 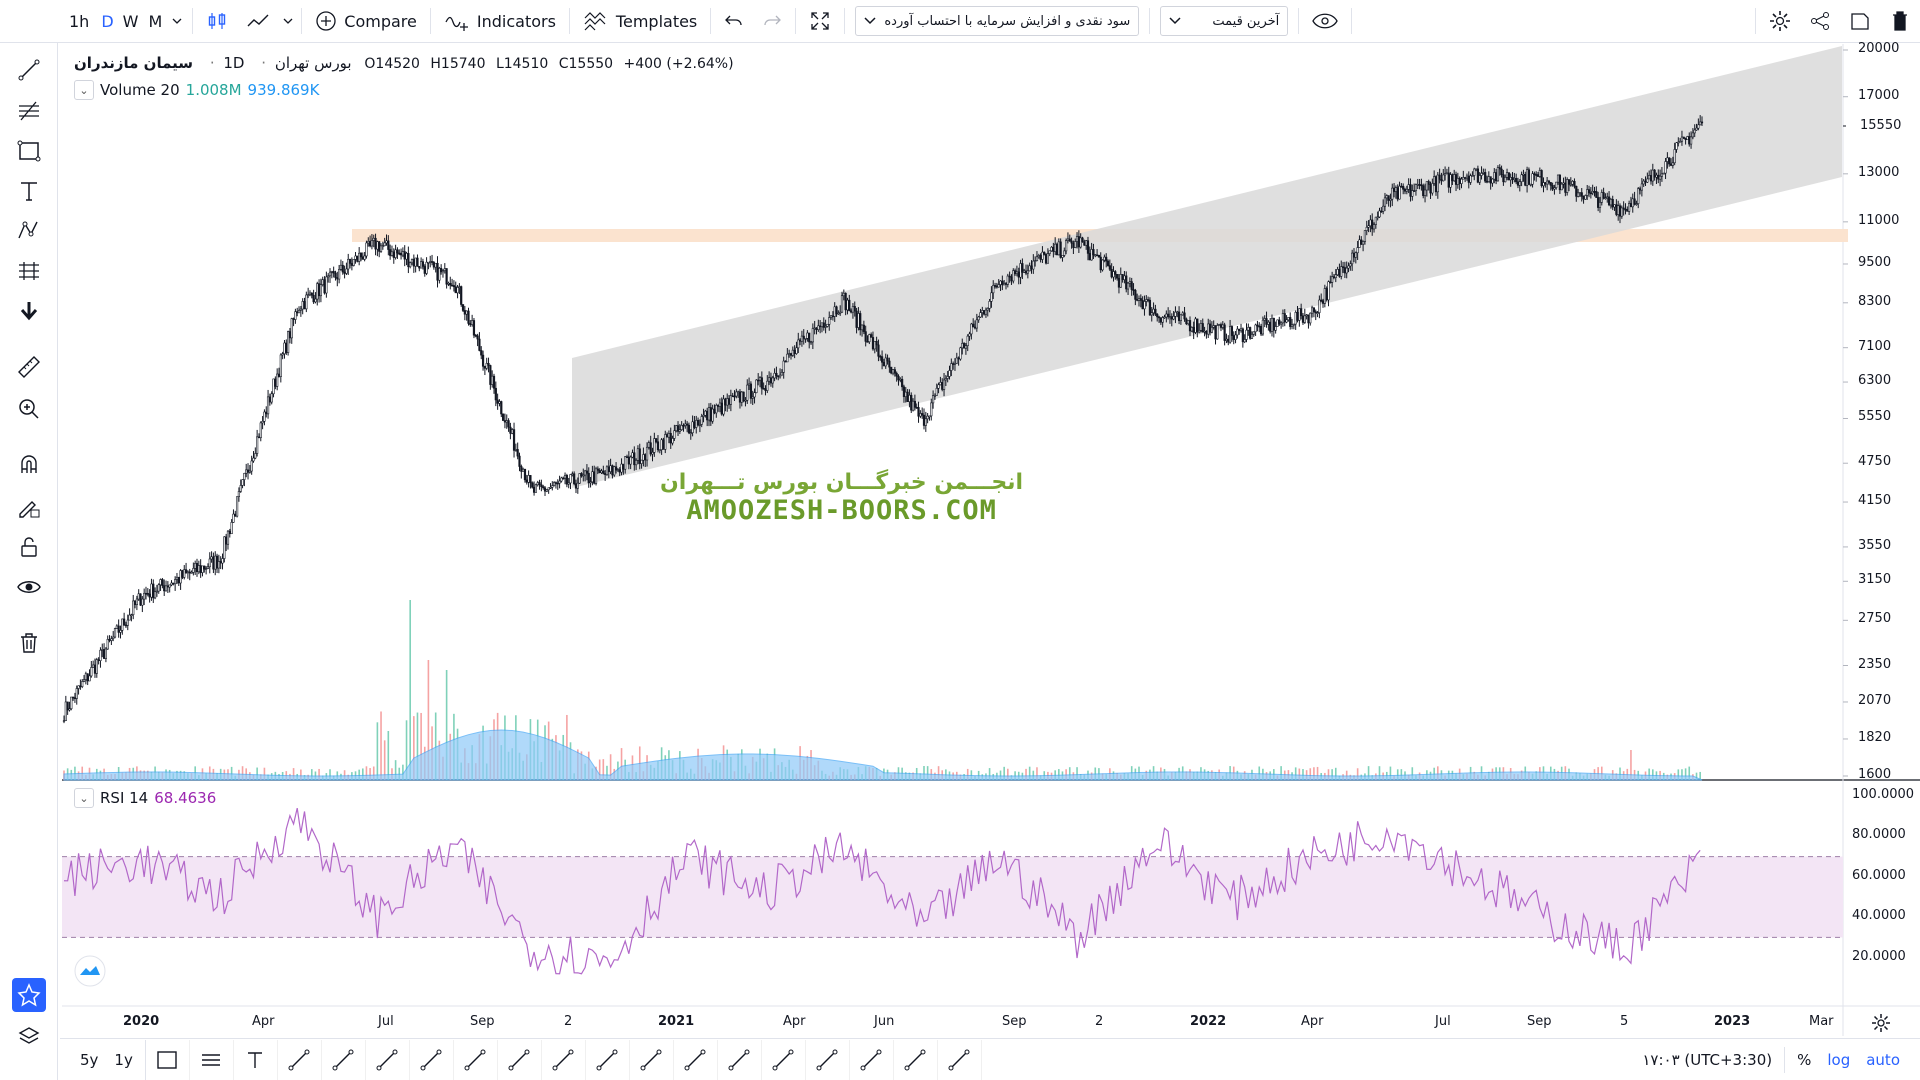 What do you see at coordinates (84, 798) in the screenshot?
I see `rsi-collapse-chevron-icon: ⌄` at bounding box center [84, 798].